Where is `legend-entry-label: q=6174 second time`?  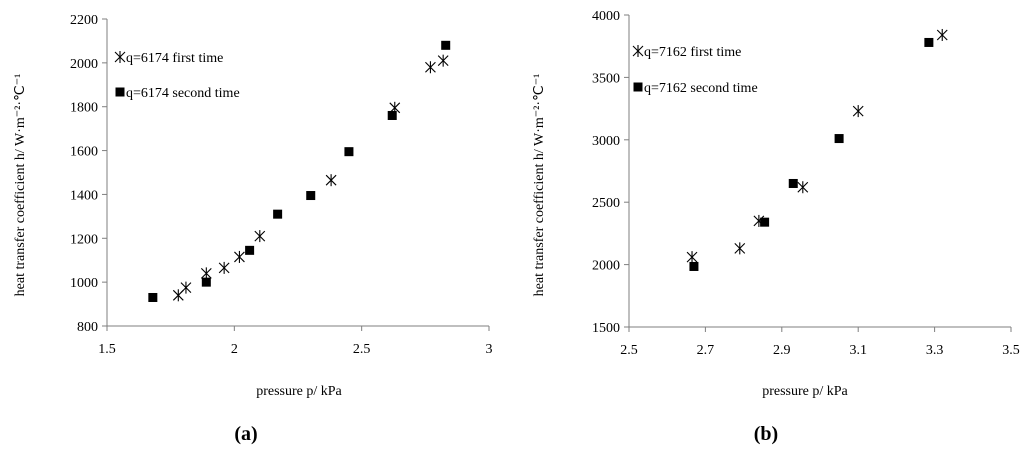 legend-entry-label: q=6174 second time is located at coordinates (183, 93).